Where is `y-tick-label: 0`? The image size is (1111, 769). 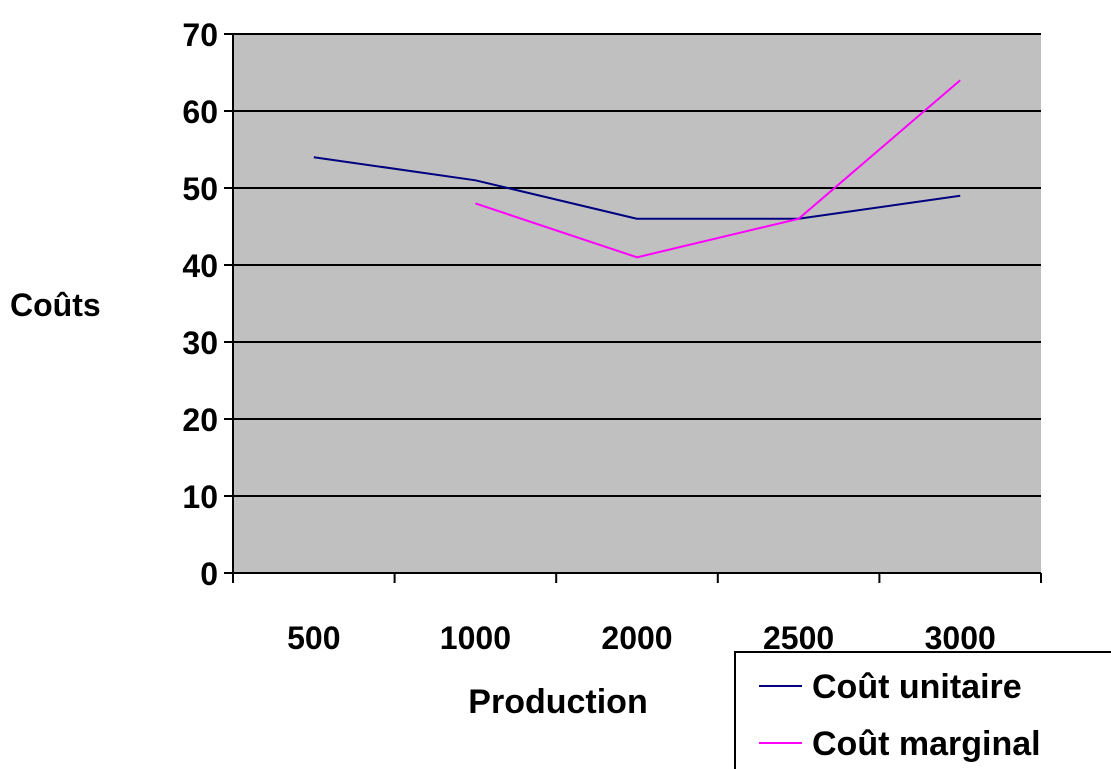
y-tick-label: 0 is located at coordinates (209, 574).